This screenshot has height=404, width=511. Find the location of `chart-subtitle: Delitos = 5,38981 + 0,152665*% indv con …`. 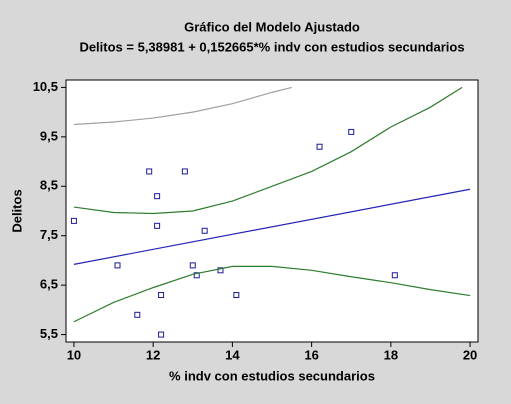

chart-subtitle: Delitos = 5,38981 + 0,152665*% indv con … is located at coordinates (271, 46).